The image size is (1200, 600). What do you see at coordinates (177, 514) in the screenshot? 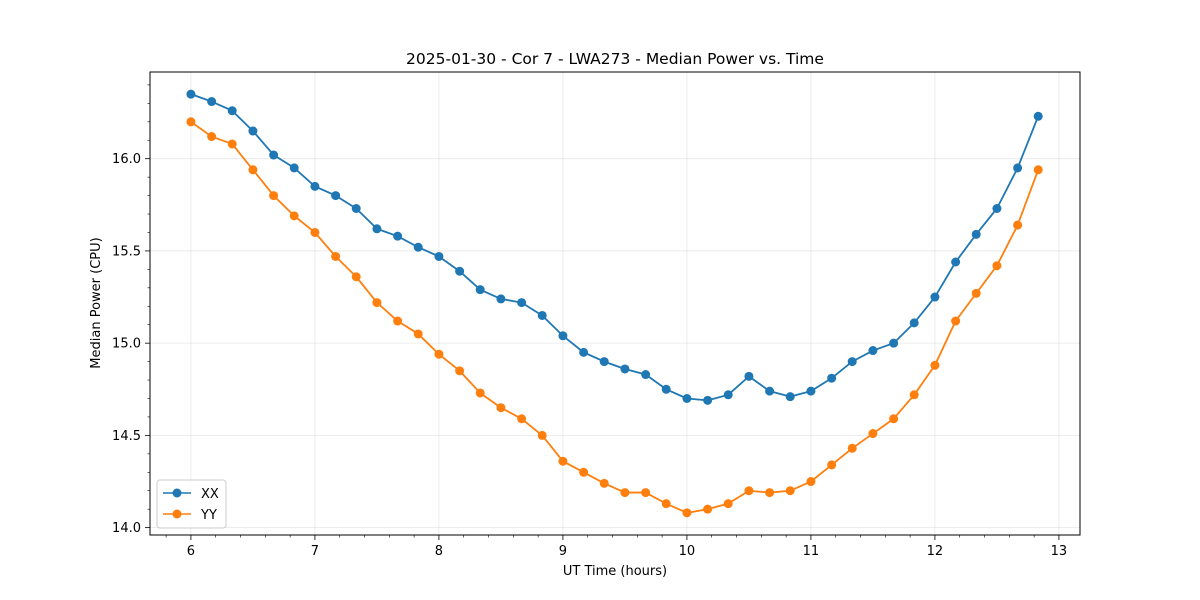
I see `legend-marker-yy` at bounding box center [177, 514].